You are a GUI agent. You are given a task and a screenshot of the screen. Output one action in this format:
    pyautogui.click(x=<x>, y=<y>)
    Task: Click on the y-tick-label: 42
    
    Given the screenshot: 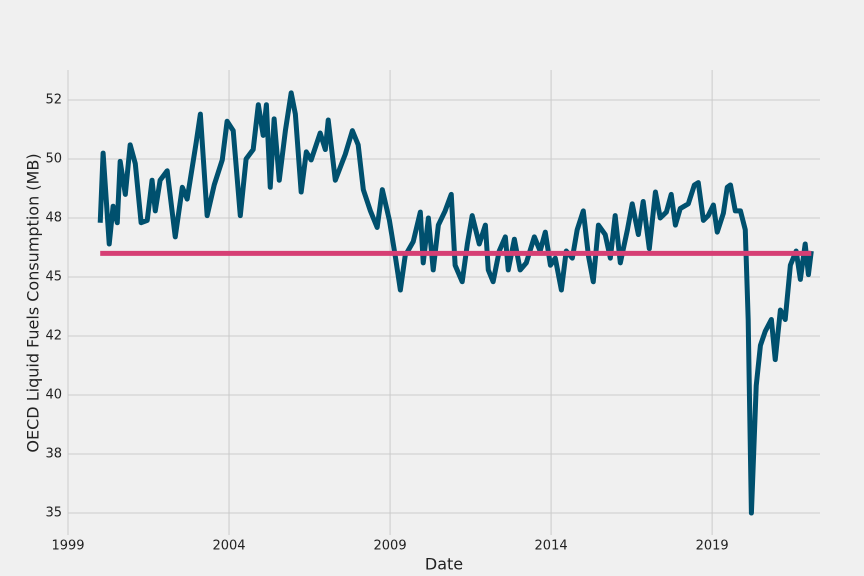 What is the action you would take?
    pyautogui.click(x=53, y=336)
    